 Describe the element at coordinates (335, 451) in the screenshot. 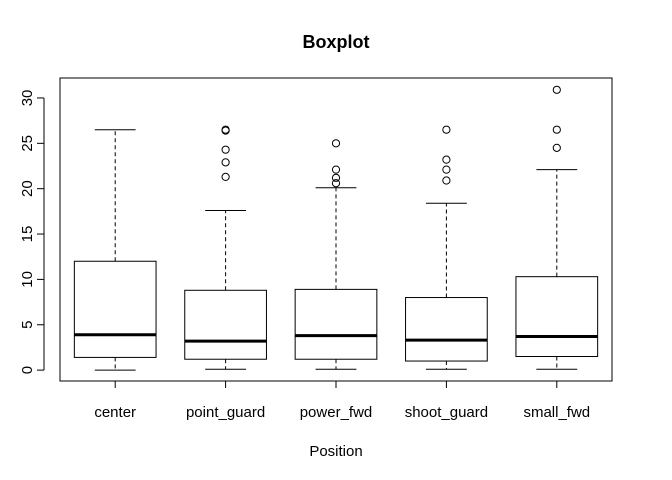

I see `x-axis-label: Position` at that location.